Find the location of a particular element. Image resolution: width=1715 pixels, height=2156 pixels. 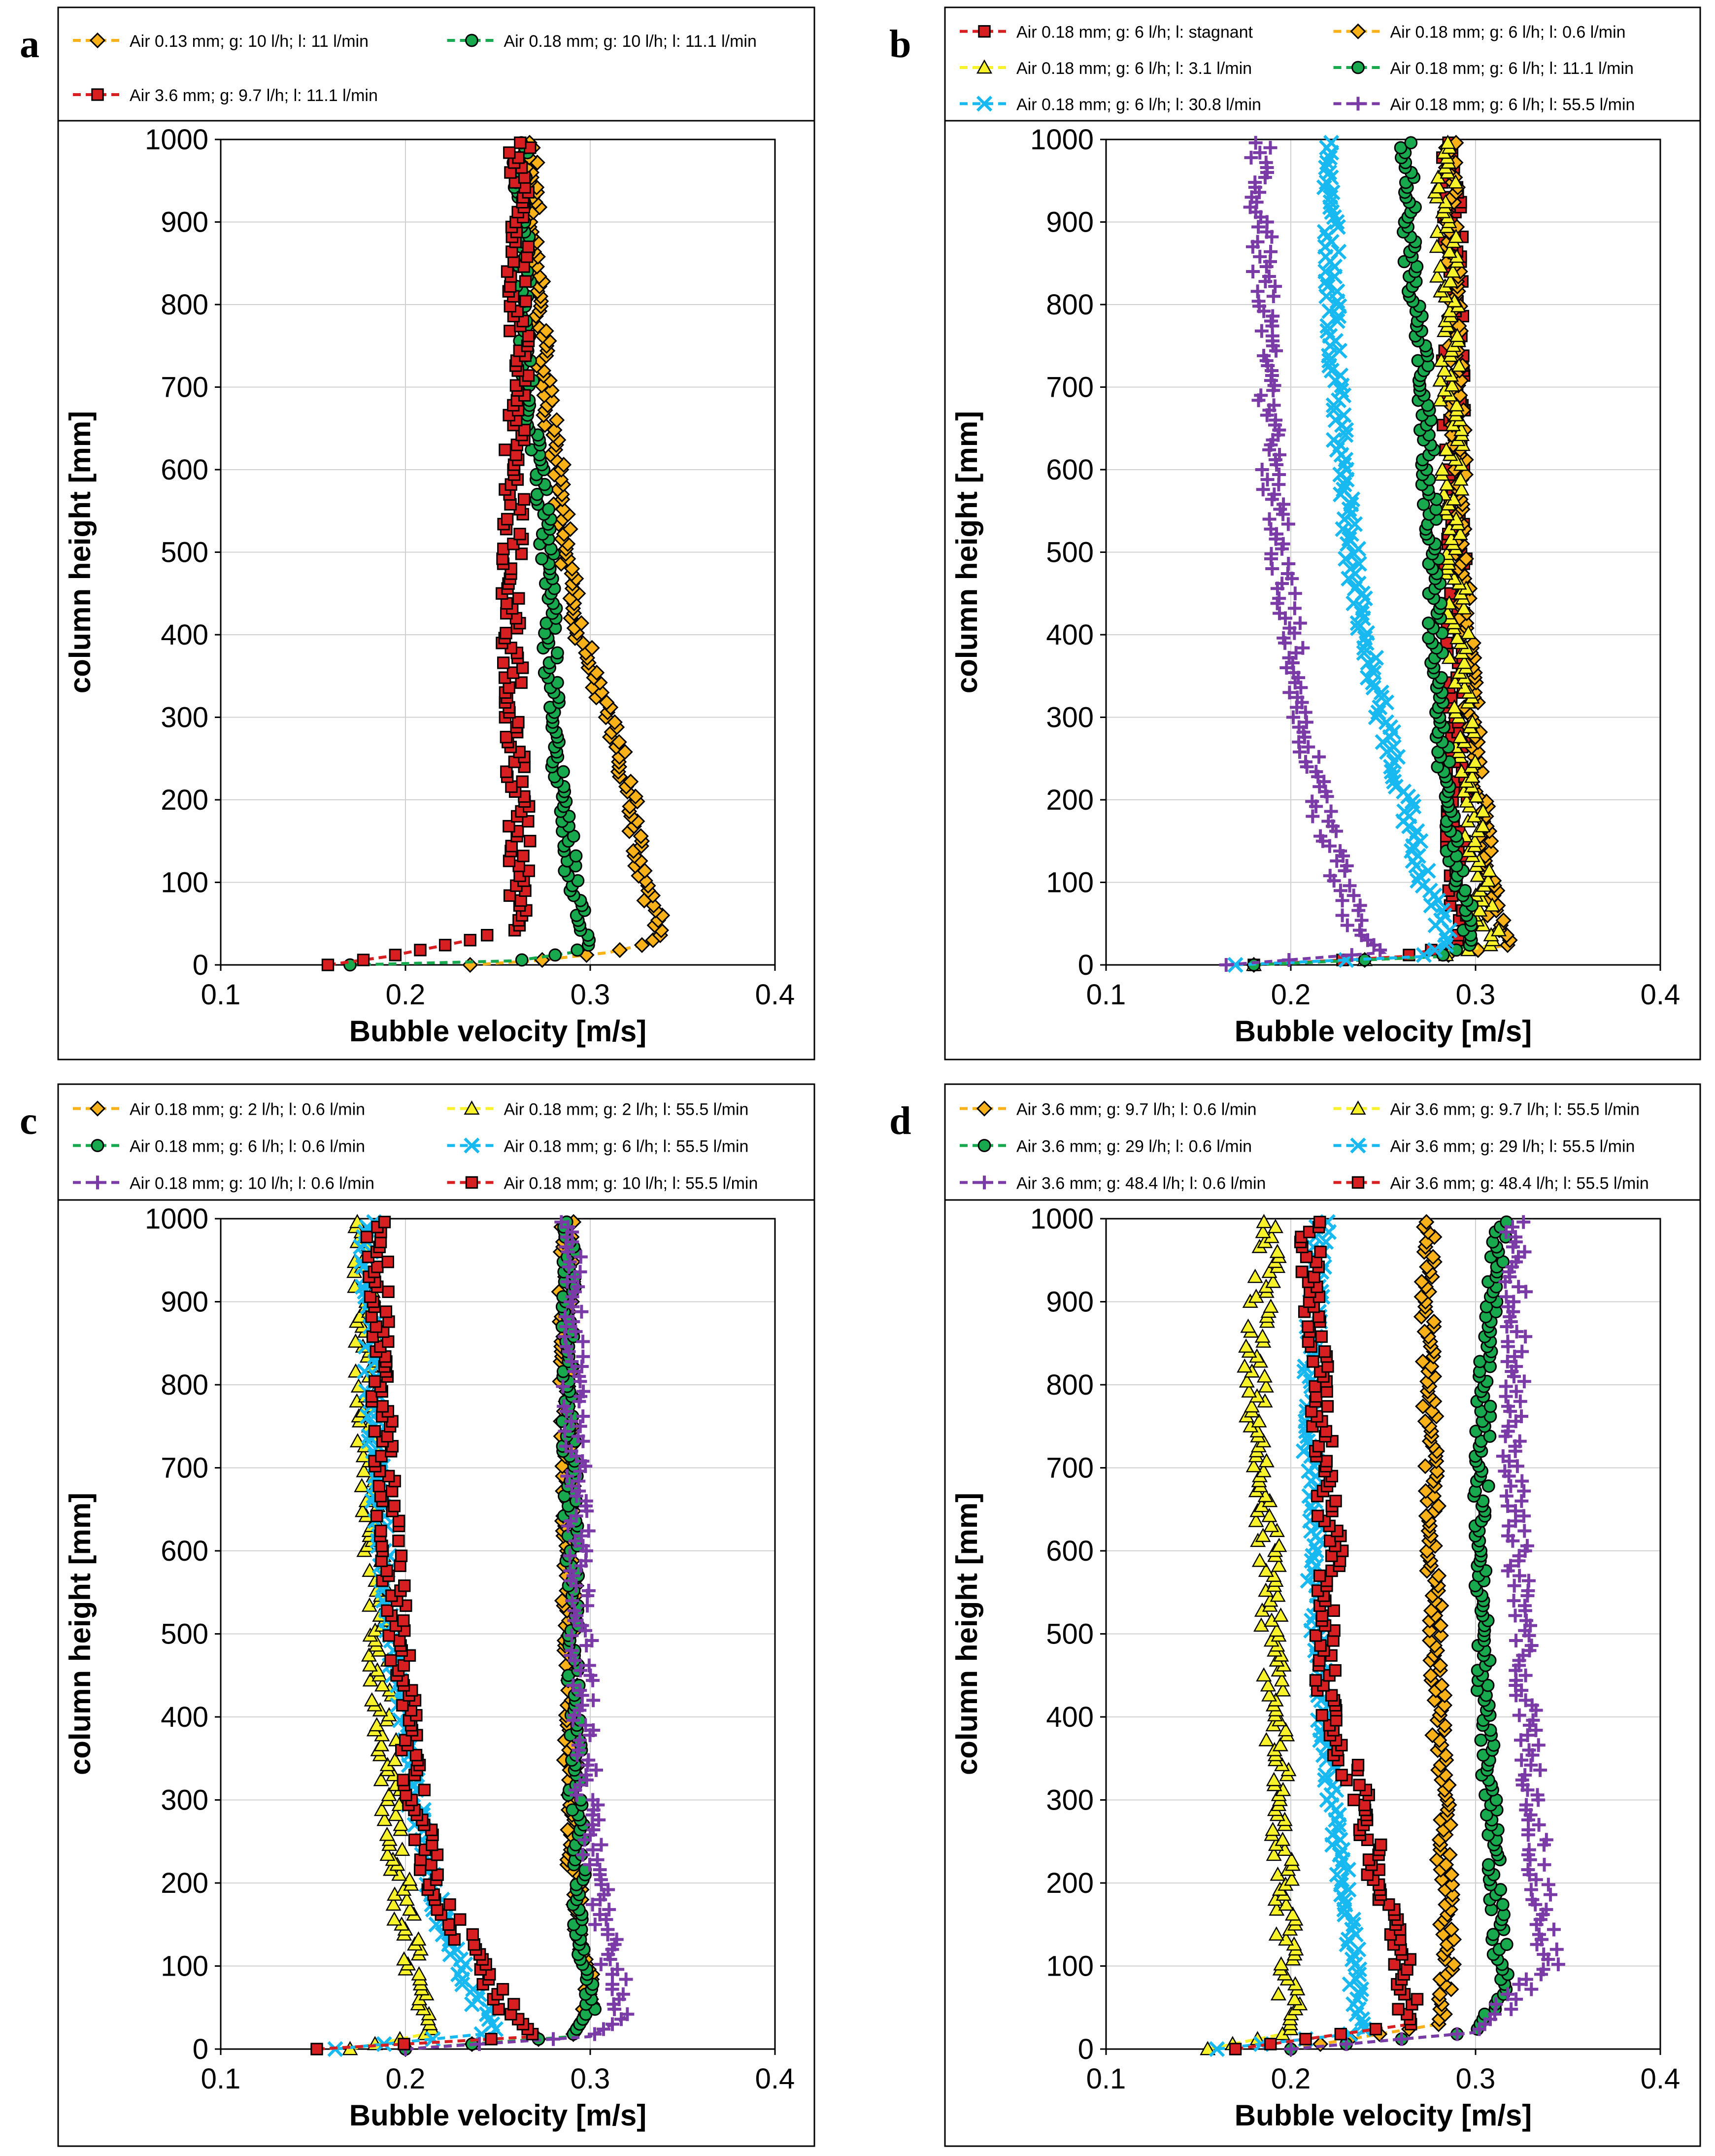

y-tick-label: 200 is located at coordinates (1070, 800).